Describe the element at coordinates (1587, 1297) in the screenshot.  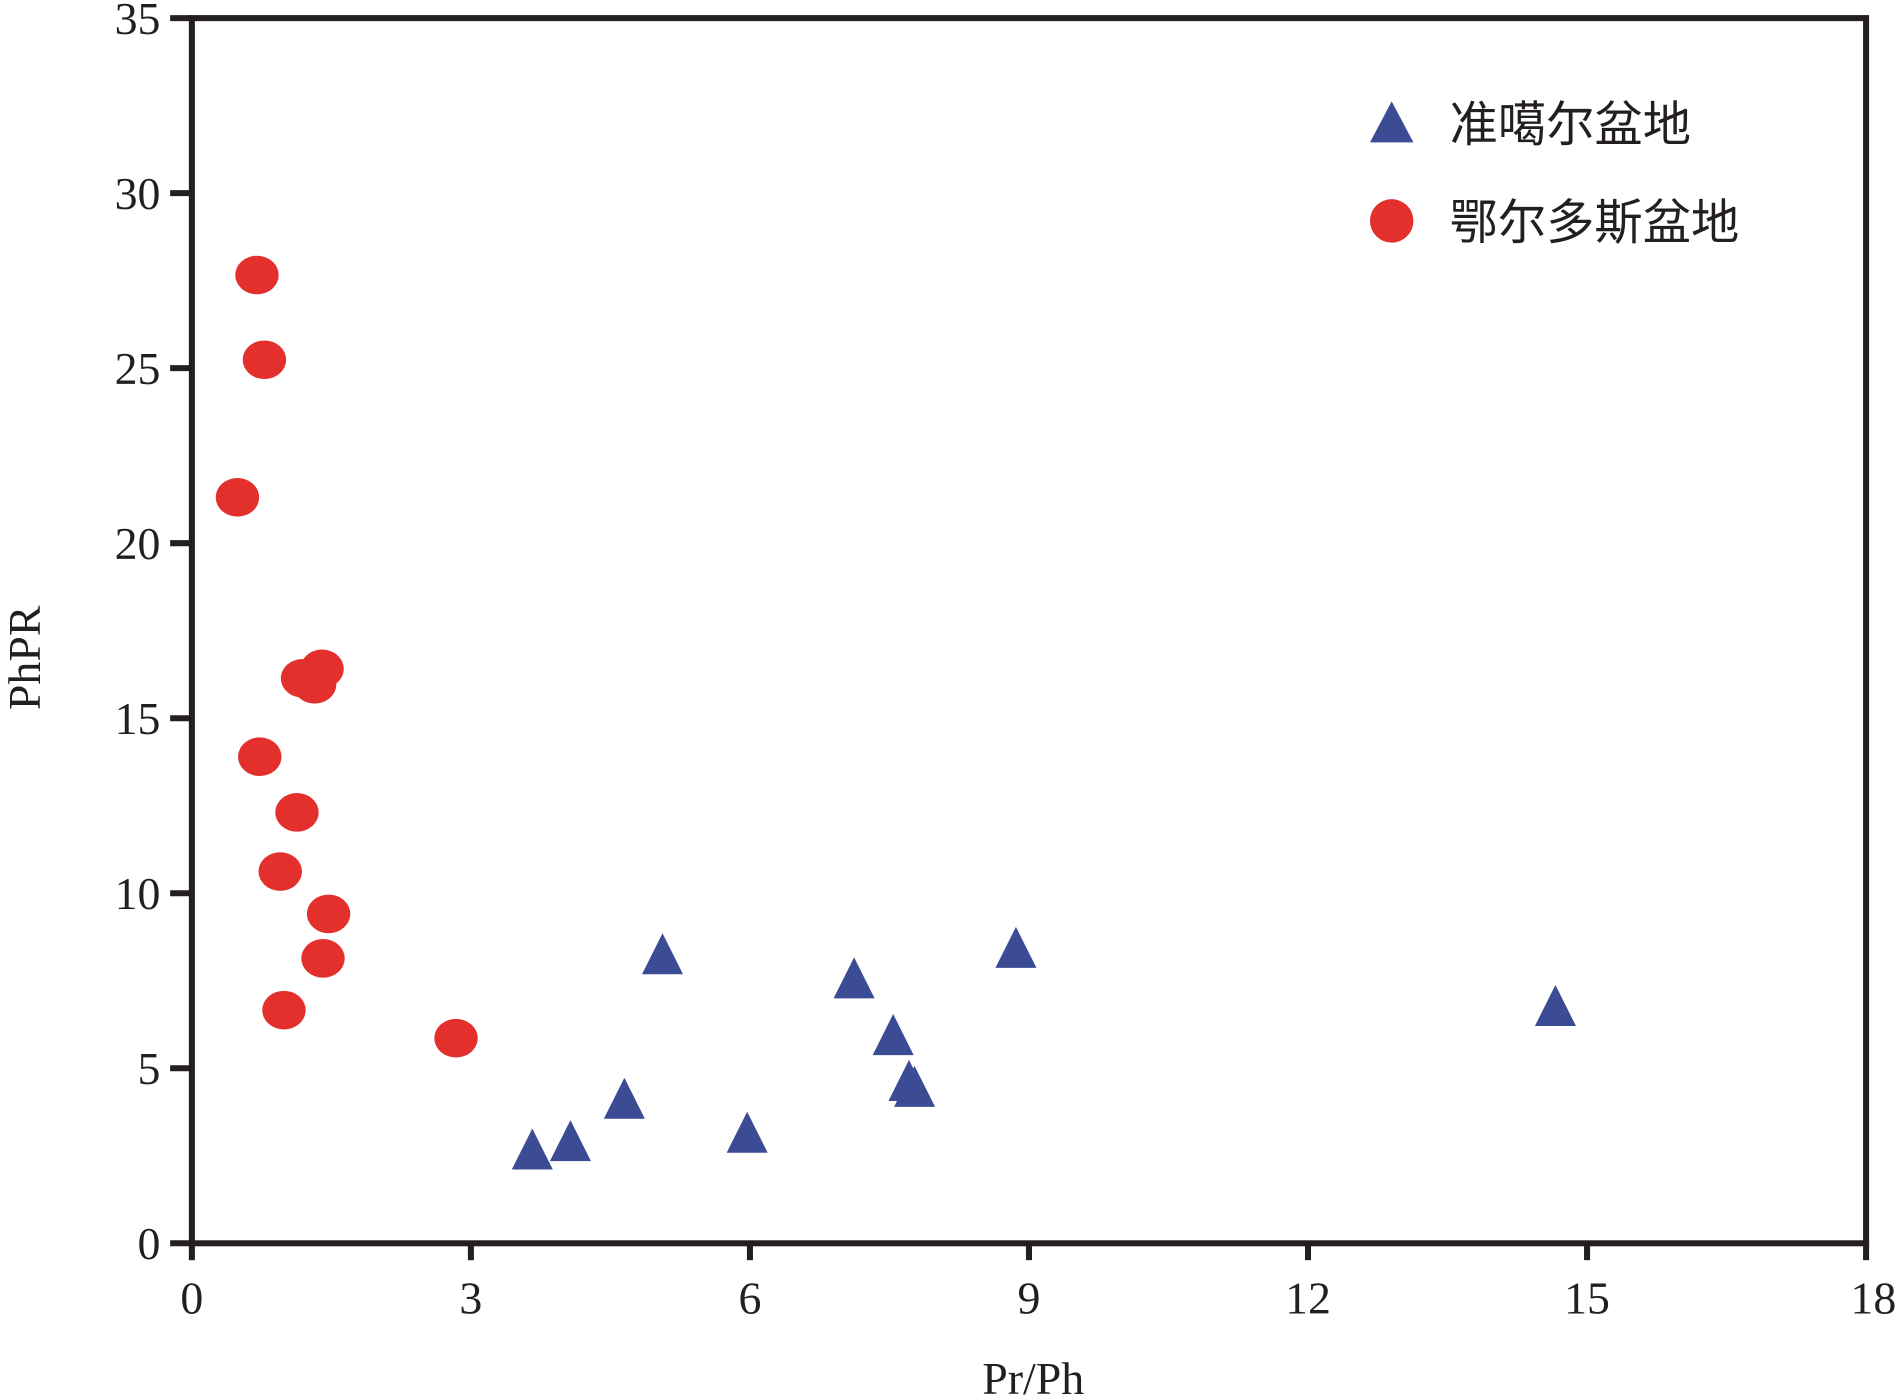
I see `x-tick-label: 15` at that location.